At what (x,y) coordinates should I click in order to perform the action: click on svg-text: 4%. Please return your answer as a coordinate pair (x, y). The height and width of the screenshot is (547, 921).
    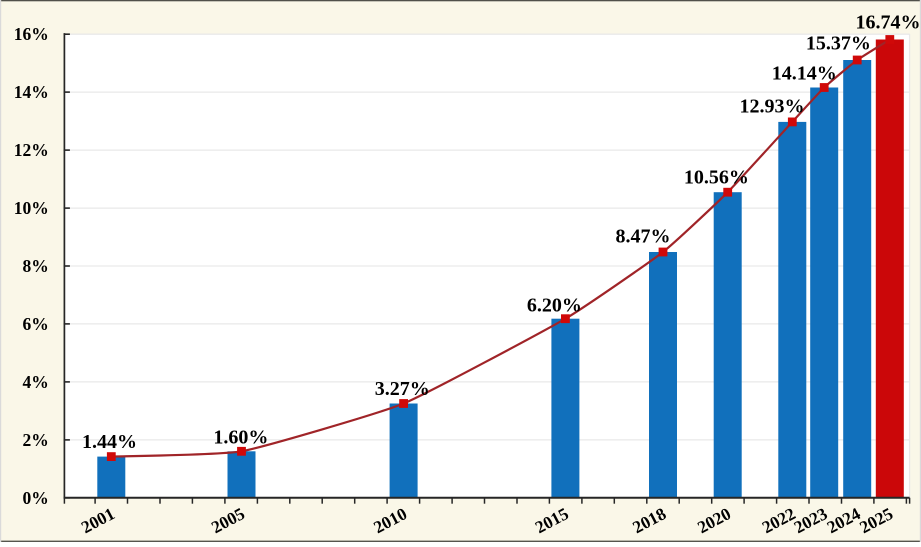
    Looking at the image, I should click on (36, 382).